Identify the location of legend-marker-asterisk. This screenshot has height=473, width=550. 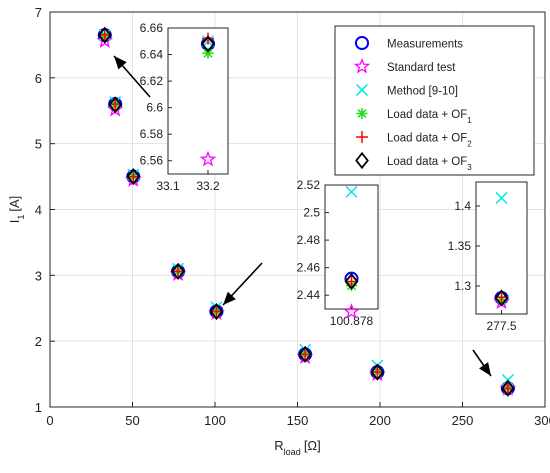
(362, 113).